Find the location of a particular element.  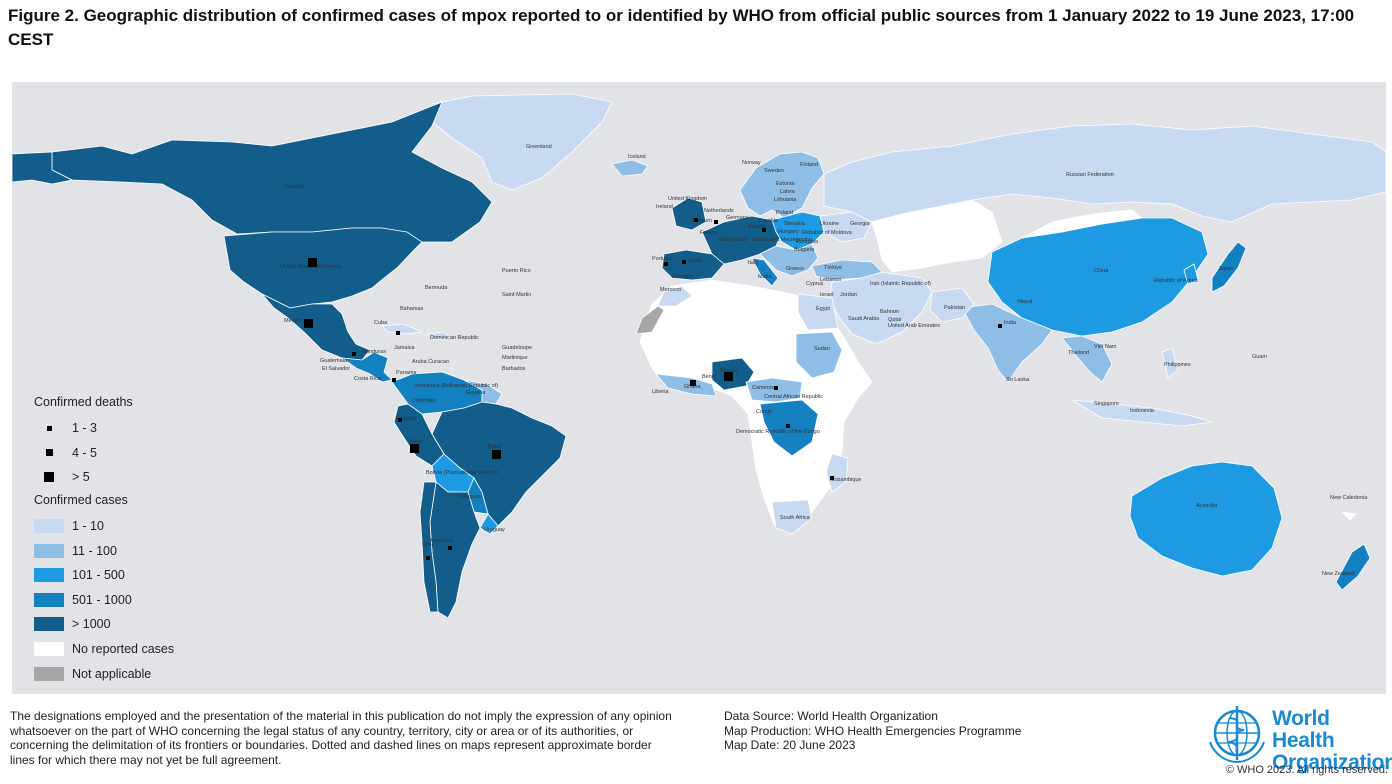

death-large-icon is located at coordinates (49, 477).